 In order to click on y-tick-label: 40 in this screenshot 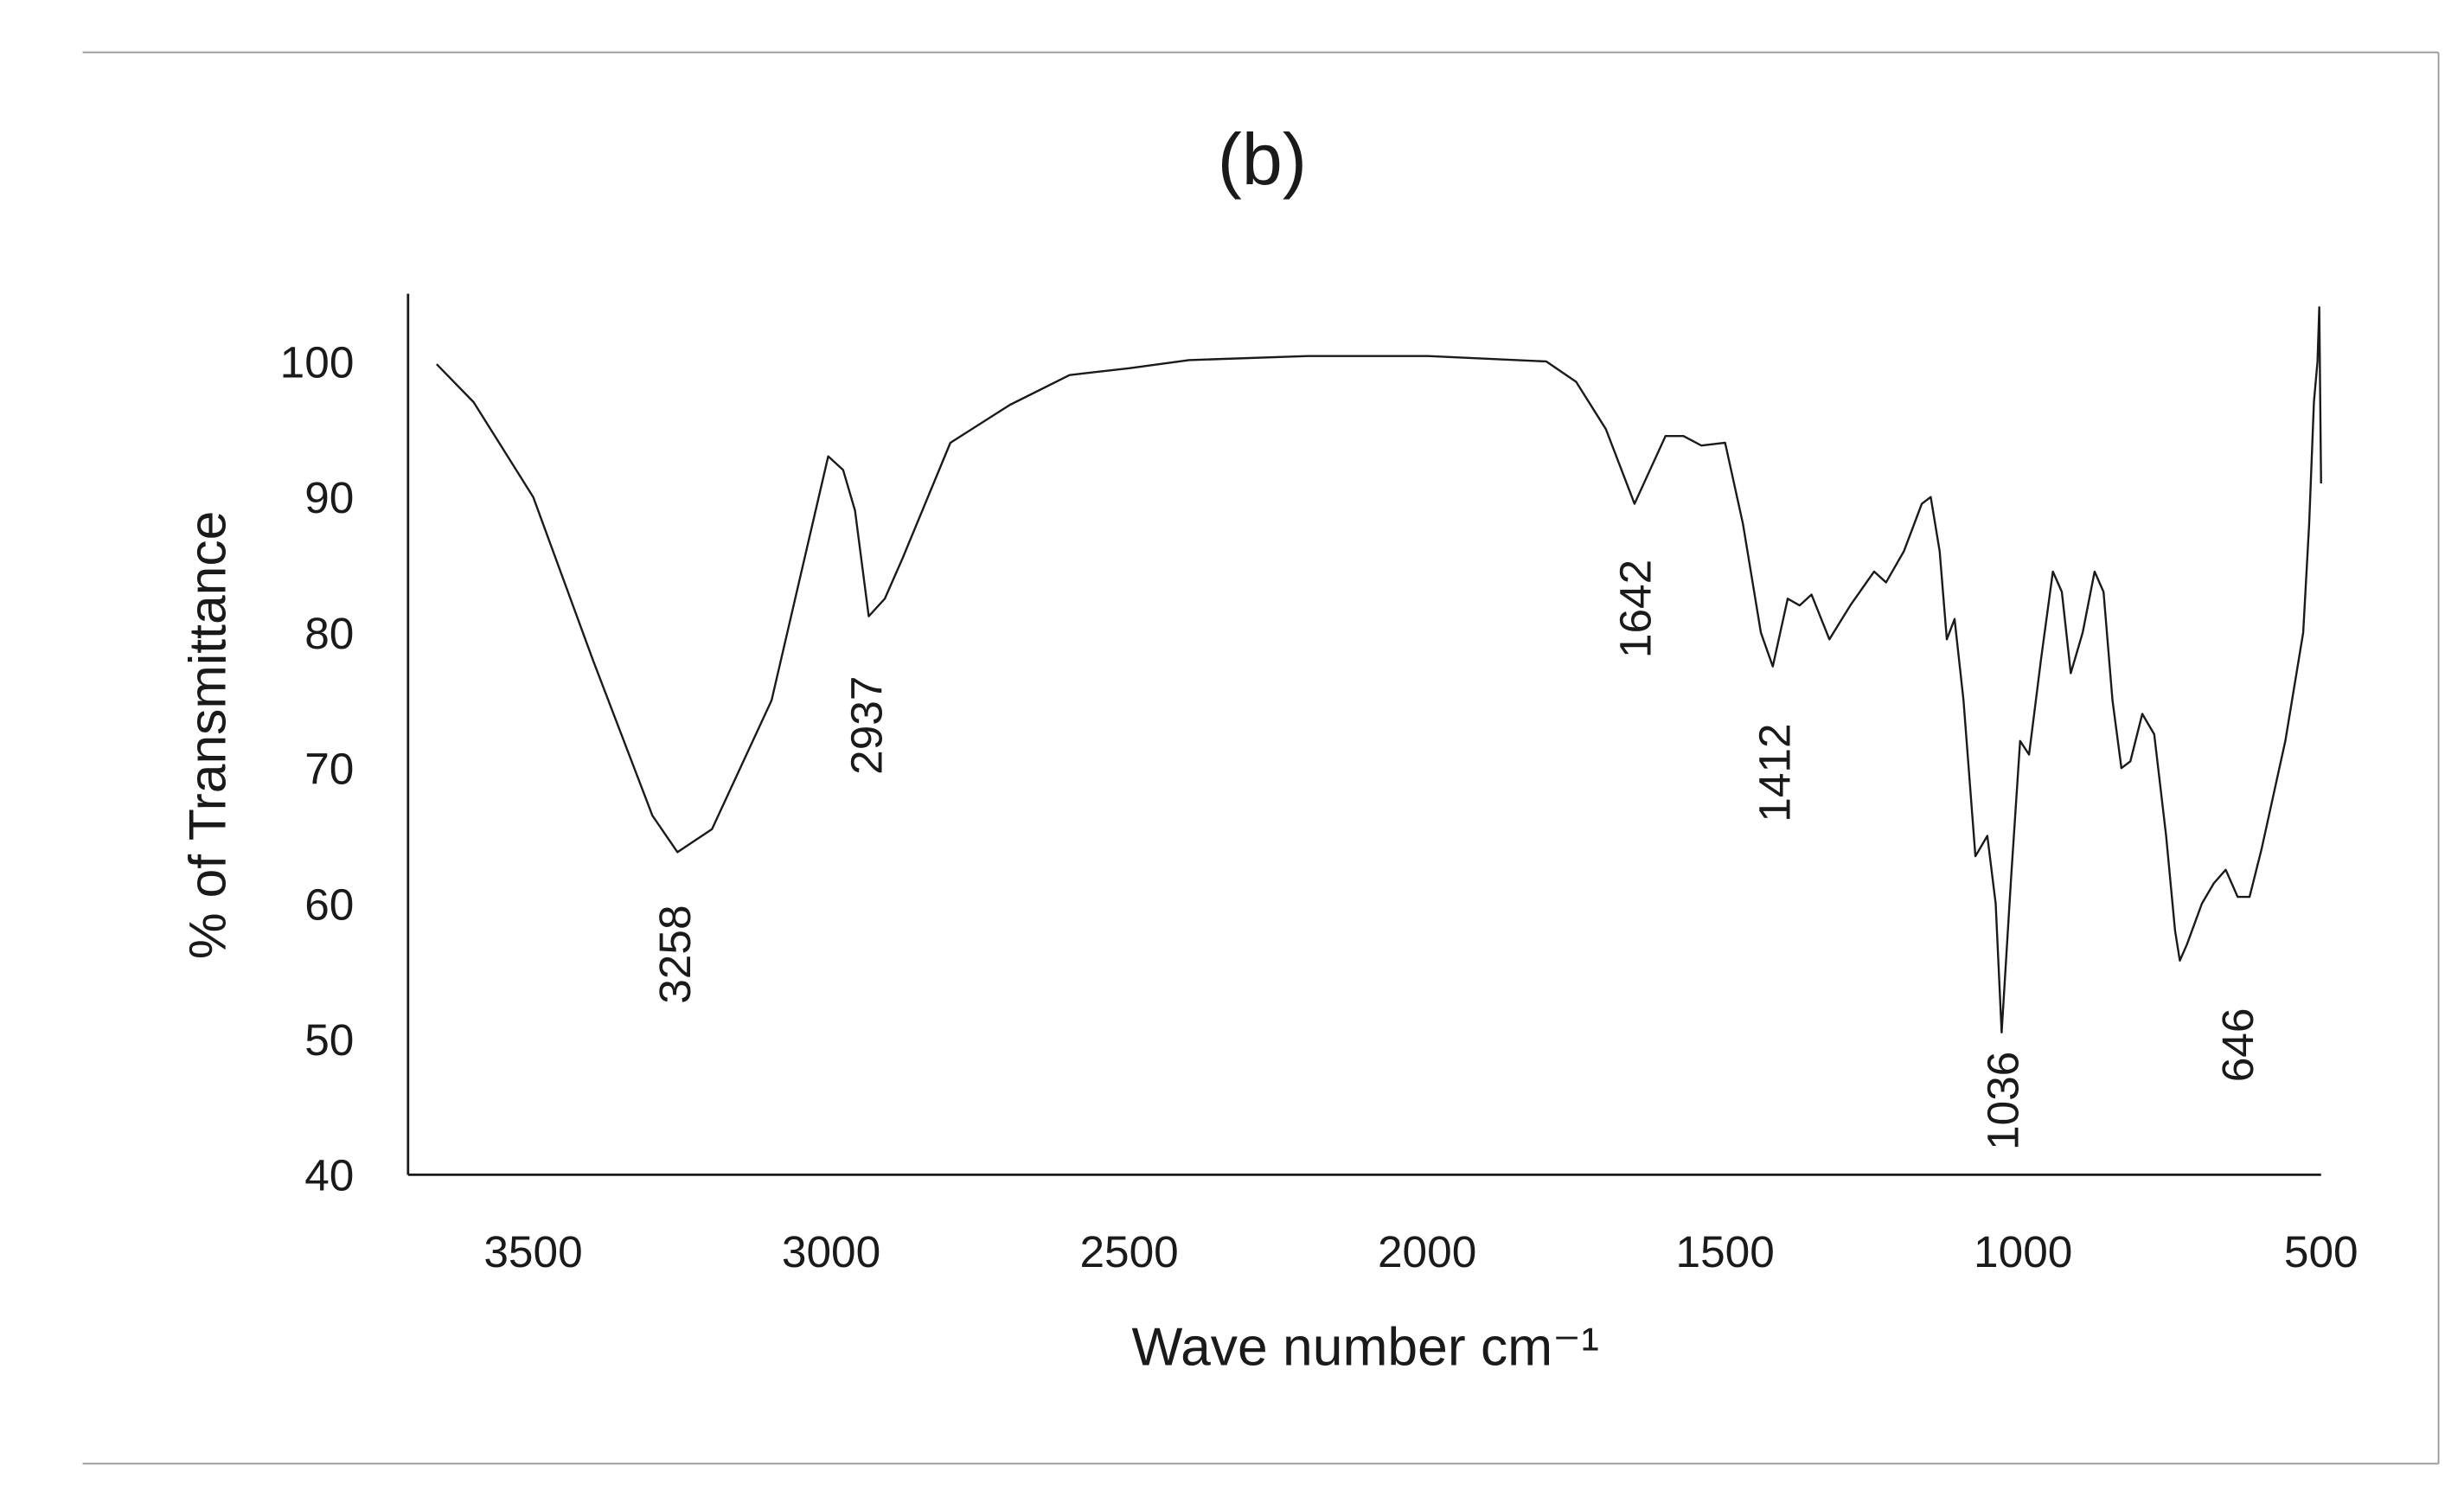, I will do `click(329, 1175)`.